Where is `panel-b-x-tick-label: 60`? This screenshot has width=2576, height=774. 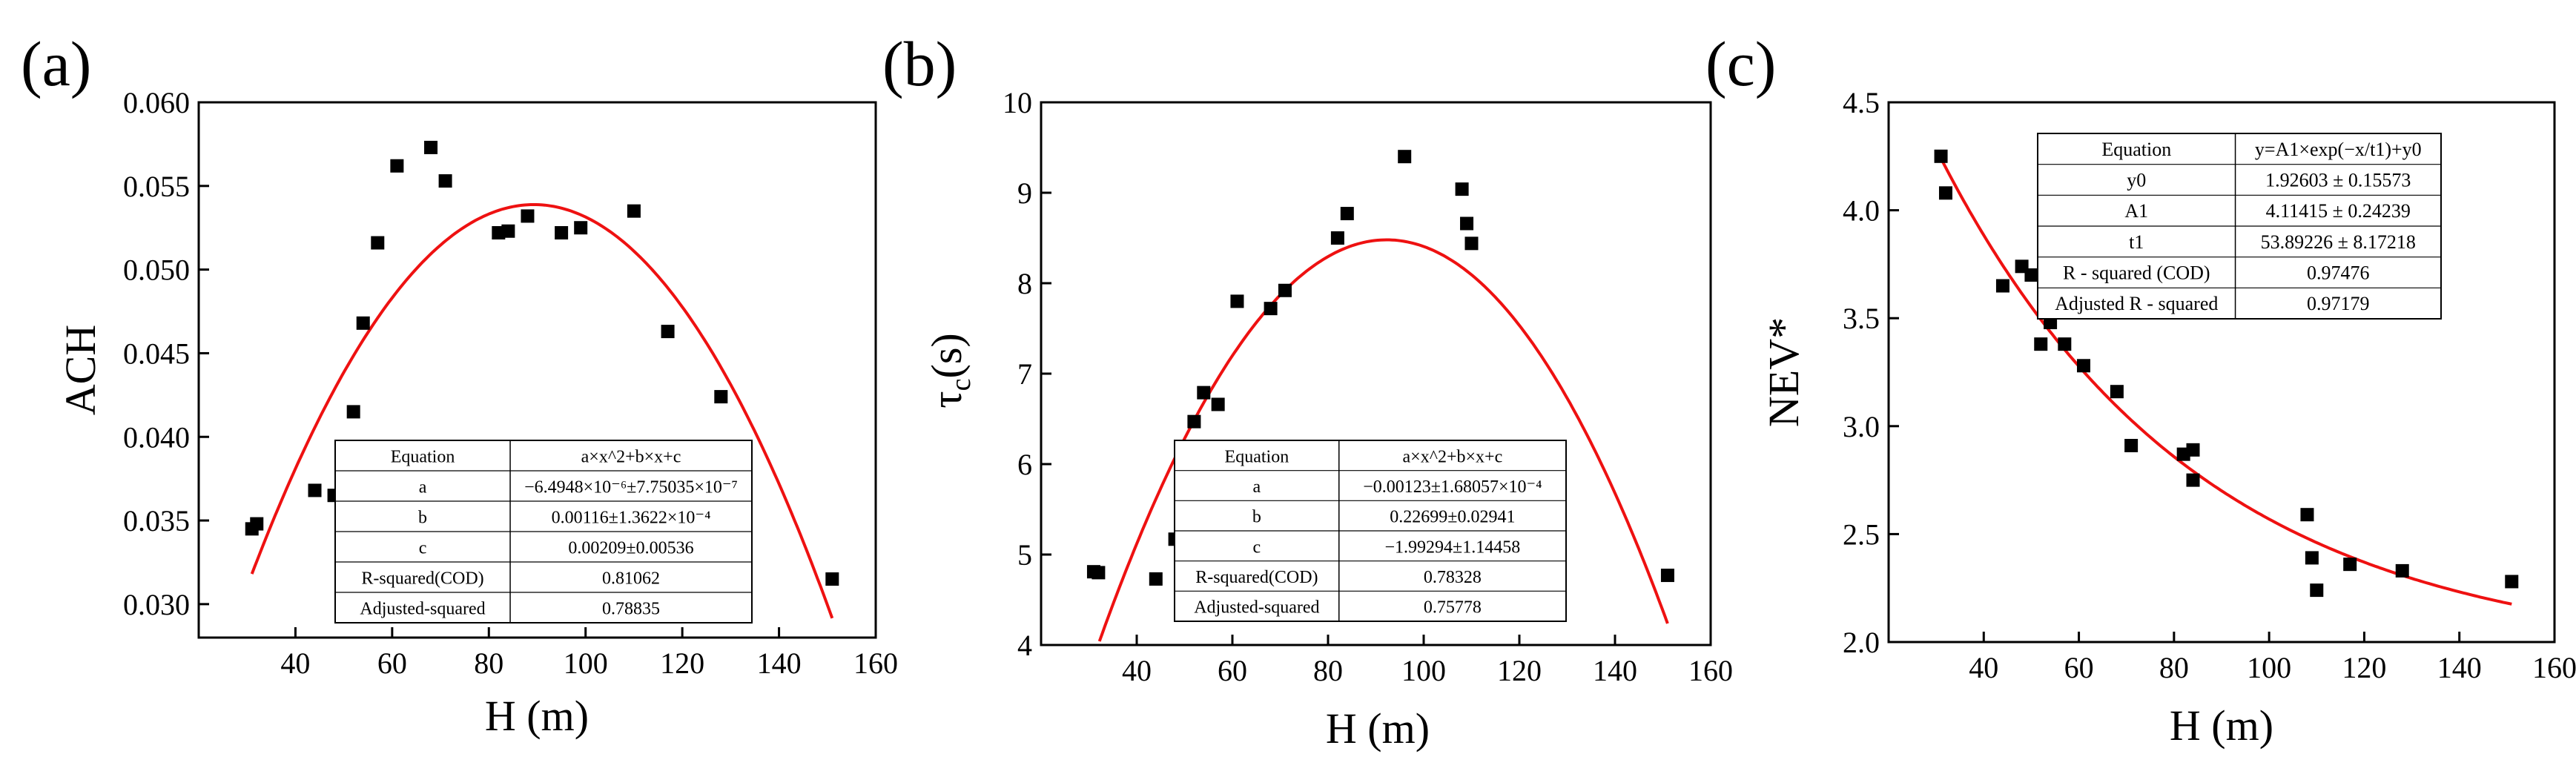
panel-b-x-tick-label: 60 is located at coordinates (1232, 670).